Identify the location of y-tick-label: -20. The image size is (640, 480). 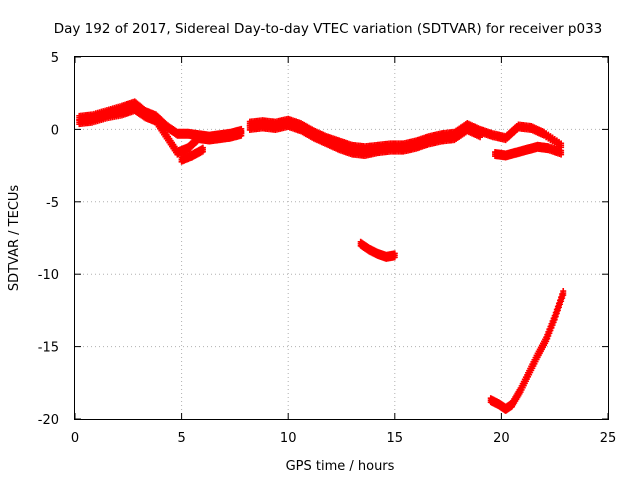
(48, 420).